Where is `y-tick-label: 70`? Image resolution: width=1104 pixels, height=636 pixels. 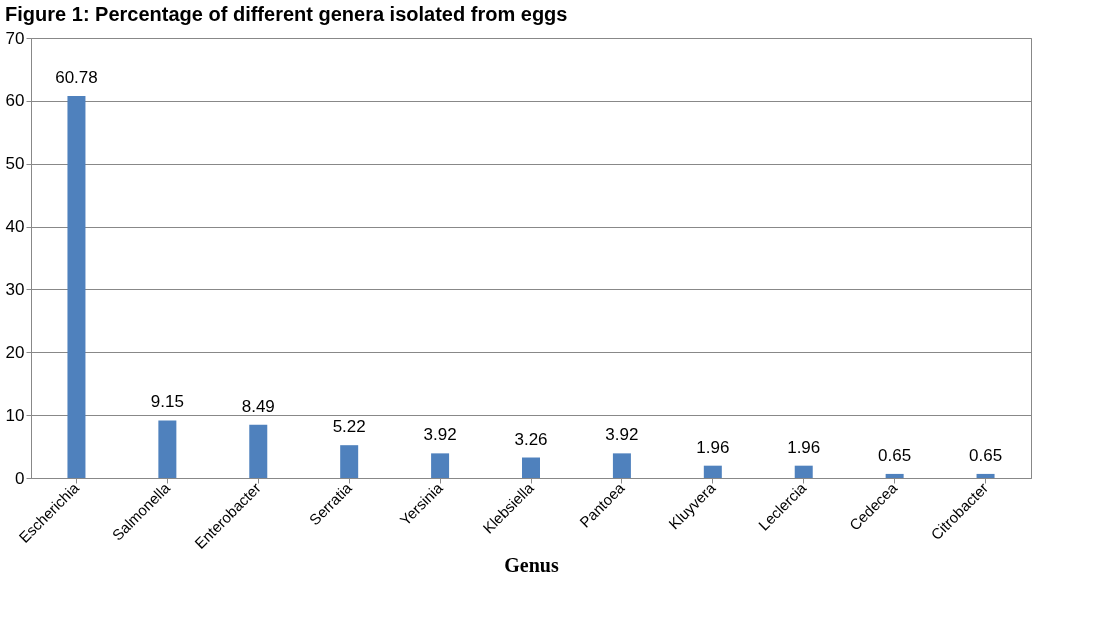
y-tick-label: 70 is located at coordinates (15, 38).